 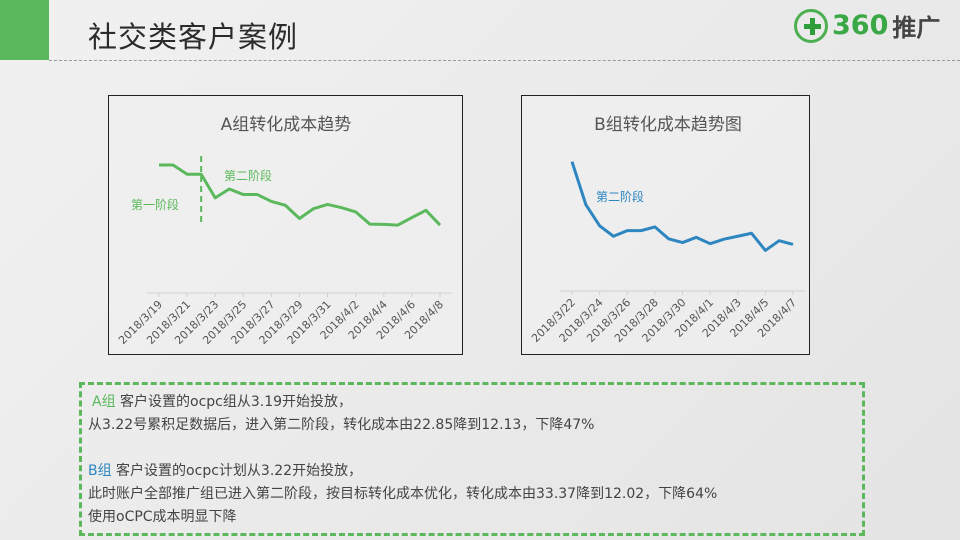 What do you see at coordinates (682, 206) in the screenshot?
I see `series-line` at bounding box center [682, 206].